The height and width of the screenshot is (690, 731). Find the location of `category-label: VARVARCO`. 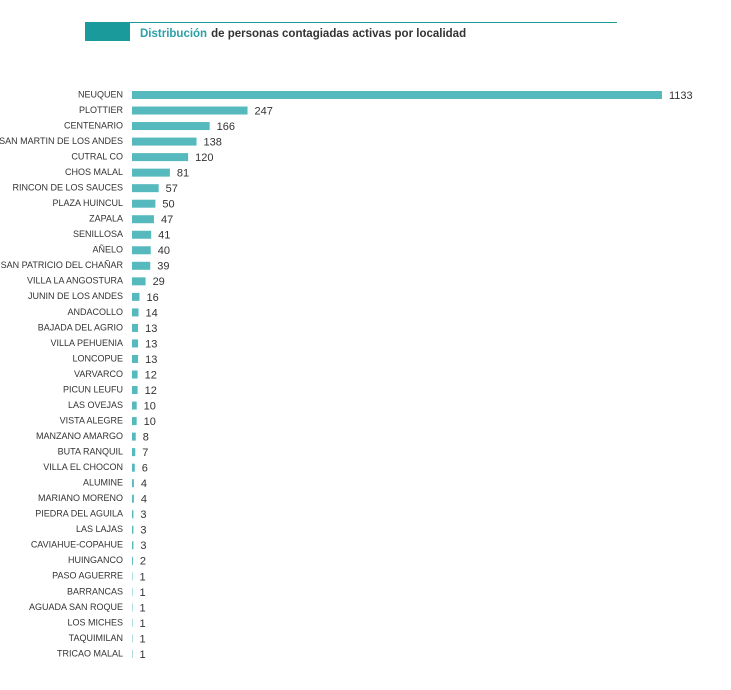

category-label: VARVARCO is located at coordinates (98, 374).